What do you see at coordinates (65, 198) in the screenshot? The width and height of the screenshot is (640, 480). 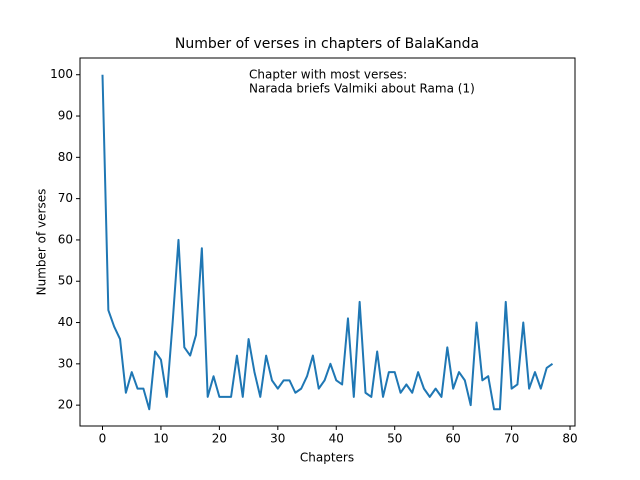 I see `y-tick-label: 70` at bounding box center [65, 198].